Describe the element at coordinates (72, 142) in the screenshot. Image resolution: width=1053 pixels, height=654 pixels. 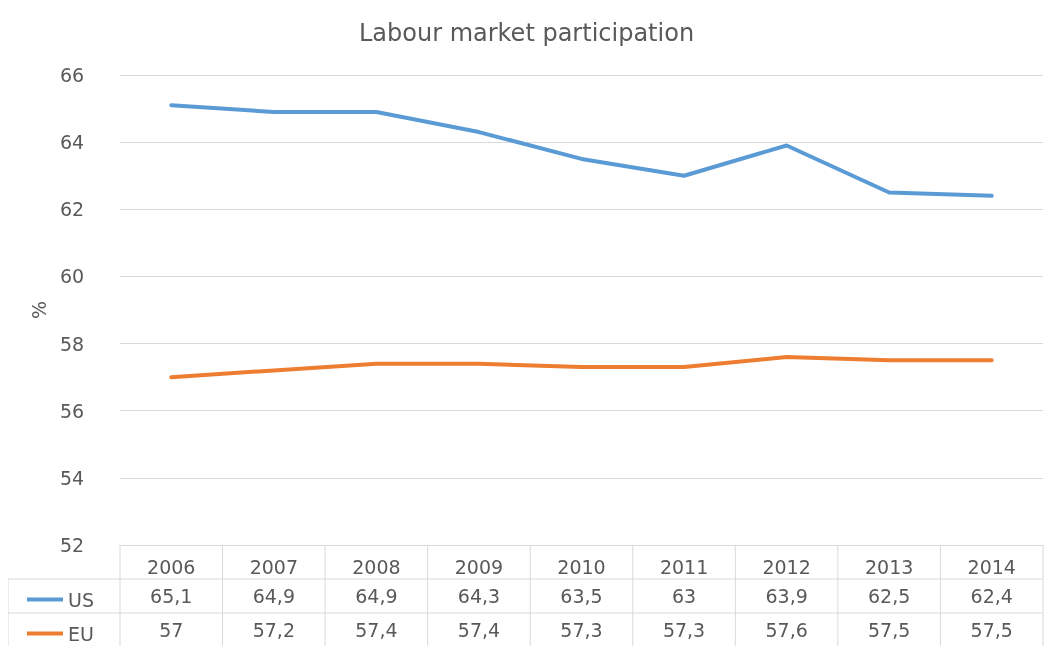
I see `y-tick-label: 64` at that location.